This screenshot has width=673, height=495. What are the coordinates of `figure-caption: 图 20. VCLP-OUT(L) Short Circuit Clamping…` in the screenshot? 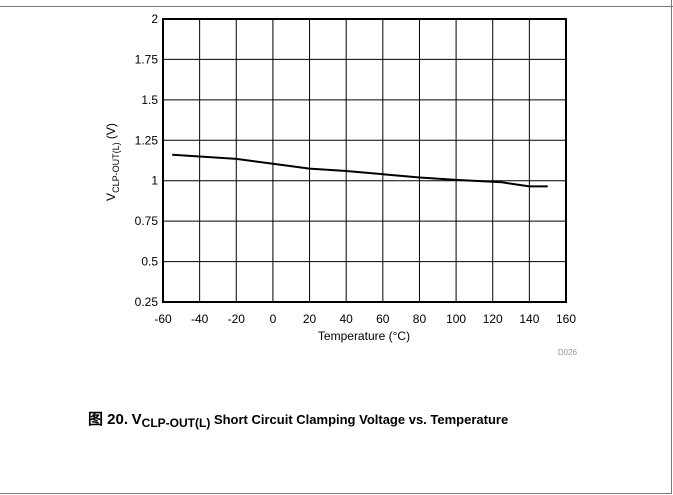 It's located at (298, 419).